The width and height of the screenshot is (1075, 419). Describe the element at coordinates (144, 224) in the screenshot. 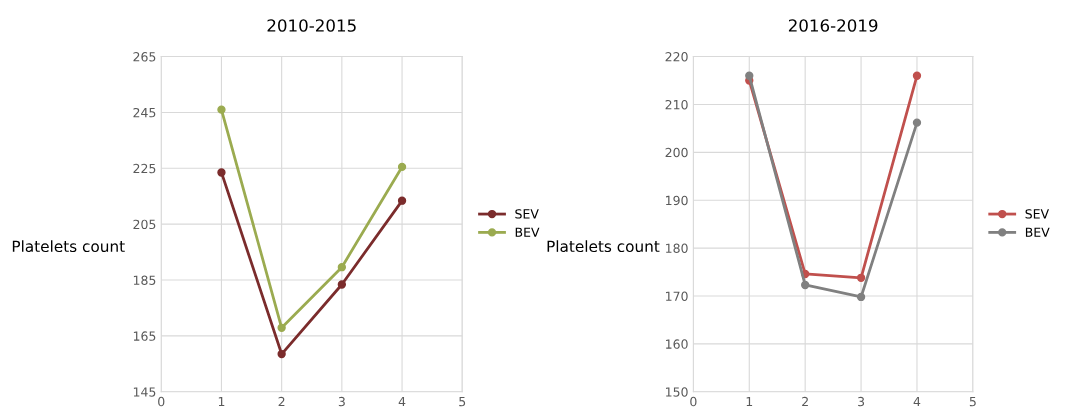

I see `y-tick-label: 205` at that location.